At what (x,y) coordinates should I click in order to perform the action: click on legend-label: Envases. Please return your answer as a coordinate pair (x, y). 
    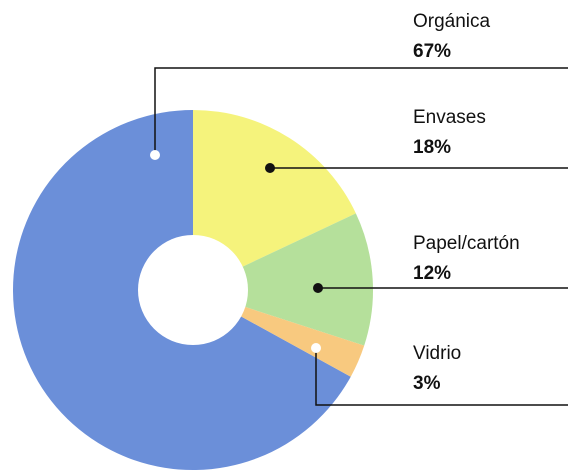
    Looking at the image, I should click on (449, 117).